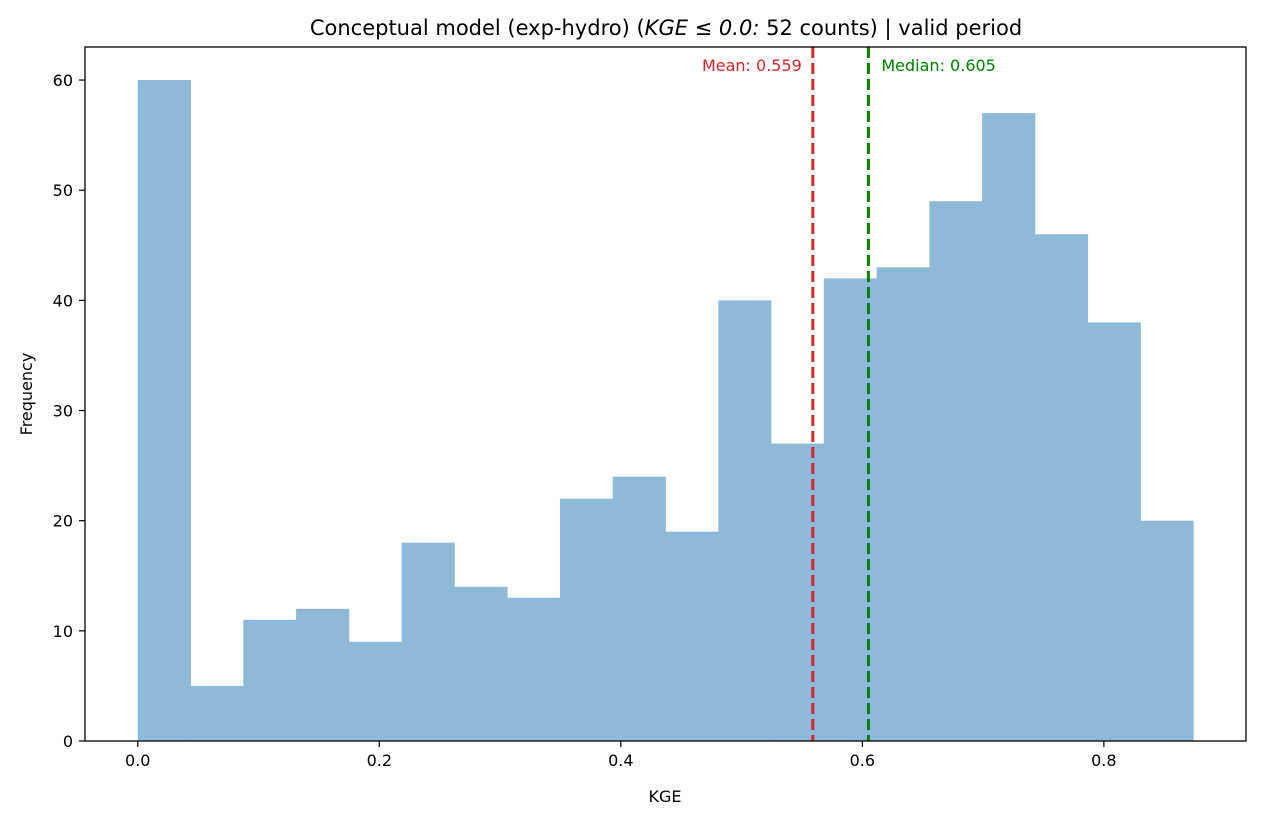 The width and height of the screenshot is (1262, 819). What do you see at coordinates (938, 65) in the screenshot?
I see `median-label: Median: 0.605` at bounding box center [938, 65].